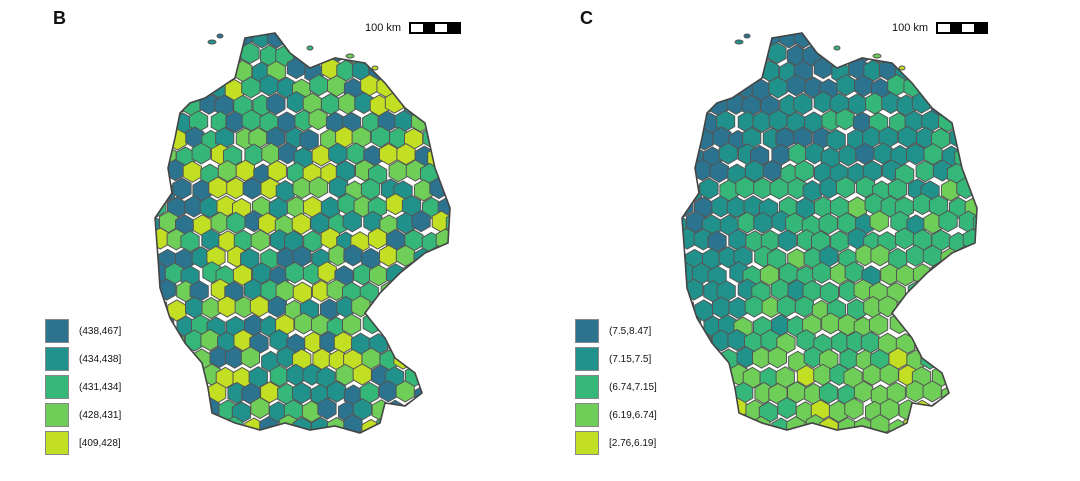 The image size is (1080, 481). I want to click on legend-item: (428,431], so click(83, 415).